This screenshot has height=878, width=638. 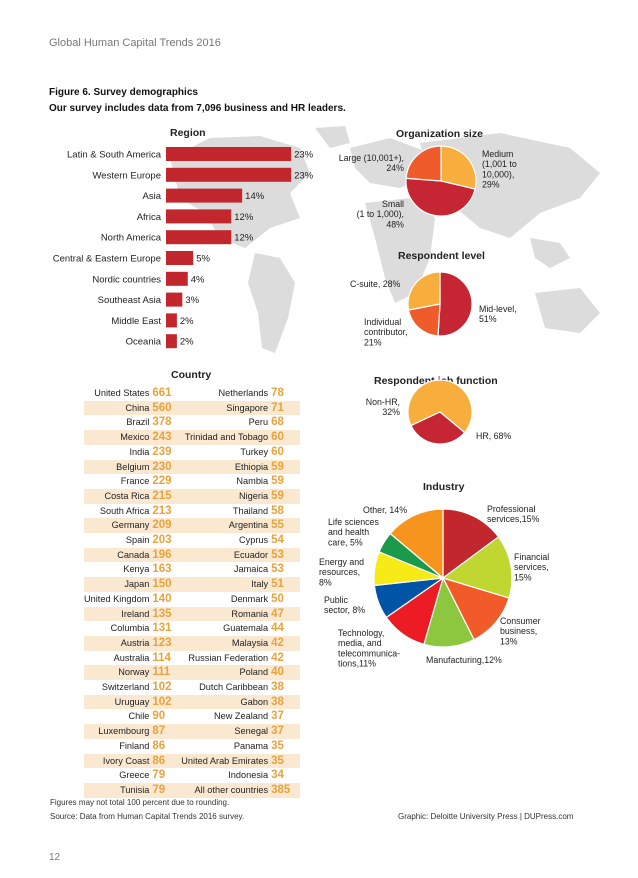 What do you see at coordinates (226, 437) in the screenshot?
I see `country-name: Trinidad and Tobago` at bounding box center [226, 437].